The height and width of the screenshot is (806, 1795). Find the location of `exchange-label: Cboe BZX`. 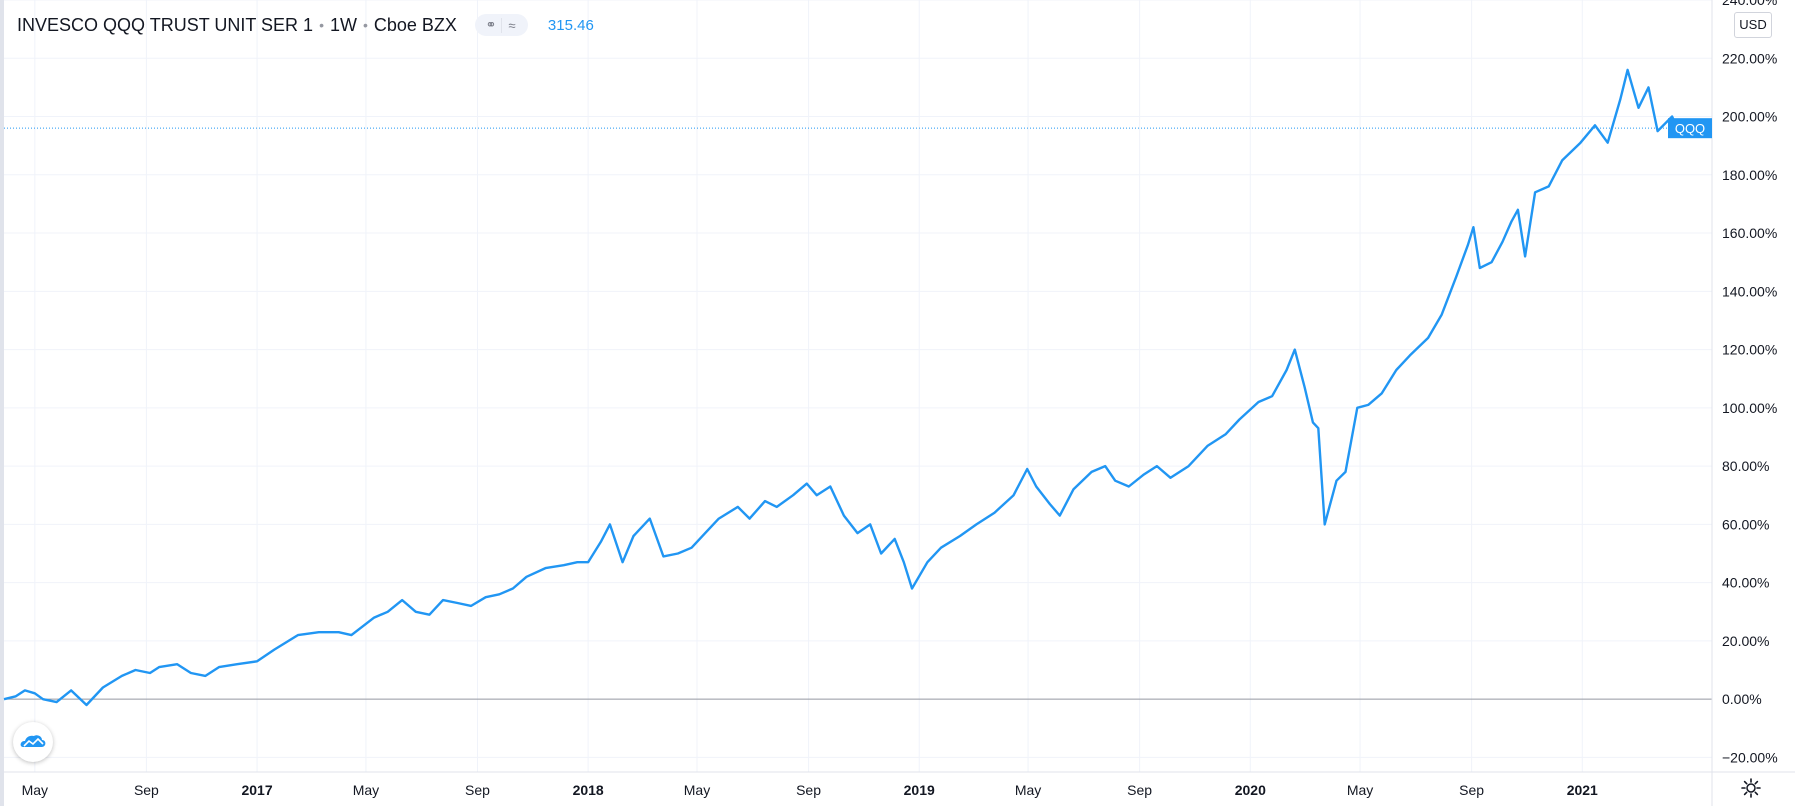

exchange-label: Cboe BZX is located at coordinates (415, 24).